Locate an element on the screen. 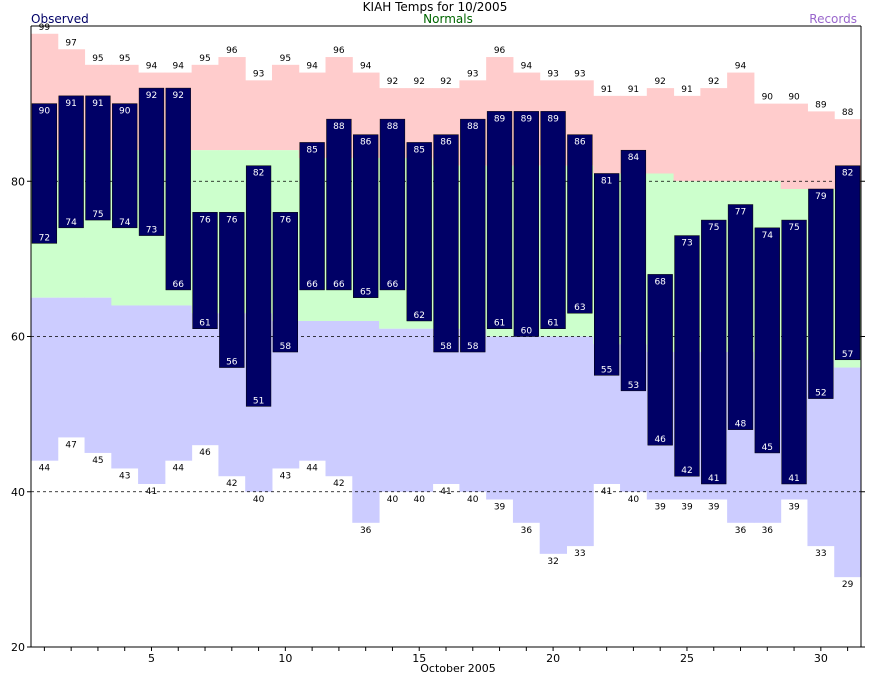  observed-low-label: 52 is located at coordinates (820, 394).